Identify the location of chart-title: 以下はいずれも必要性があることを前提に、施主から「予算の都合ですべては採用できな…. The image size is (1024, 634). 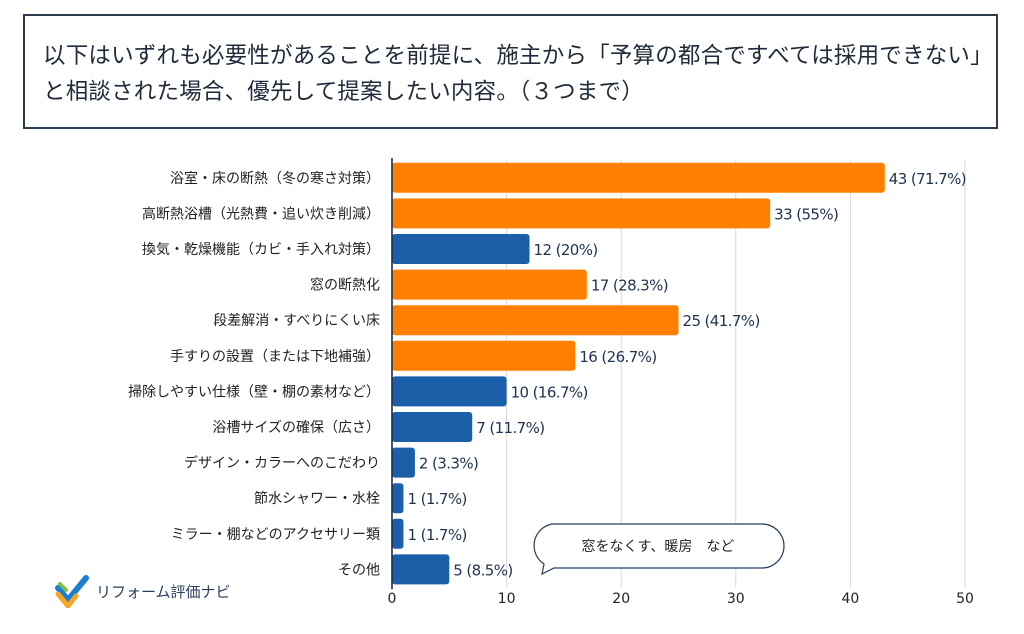
(512, 74).